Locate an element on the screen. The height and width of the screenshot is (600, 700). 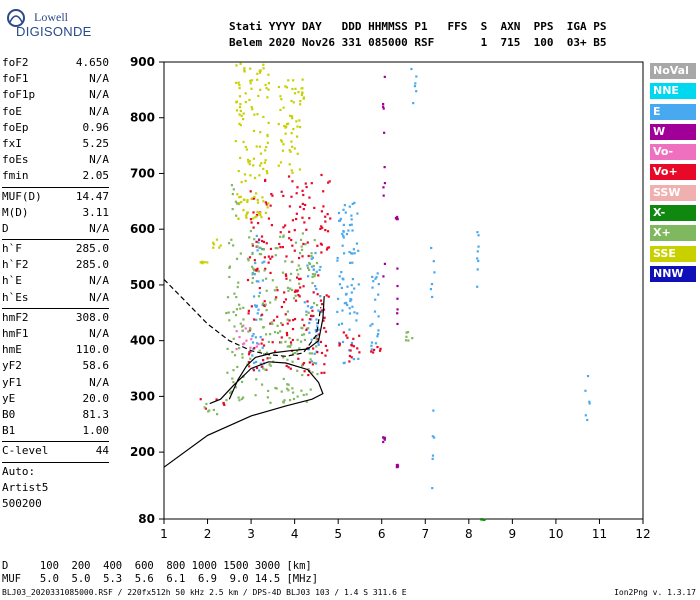
param-value: 110.0 is located at coordinates (92, 350).